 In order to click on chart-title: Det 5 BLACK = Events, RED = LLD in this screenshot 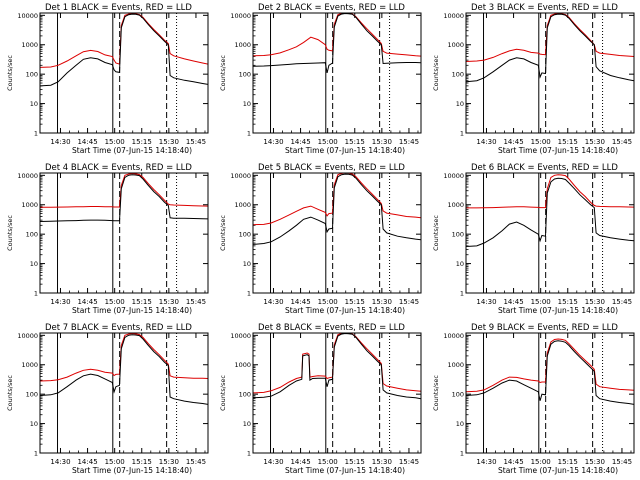, I will do `click(331, 168)`.